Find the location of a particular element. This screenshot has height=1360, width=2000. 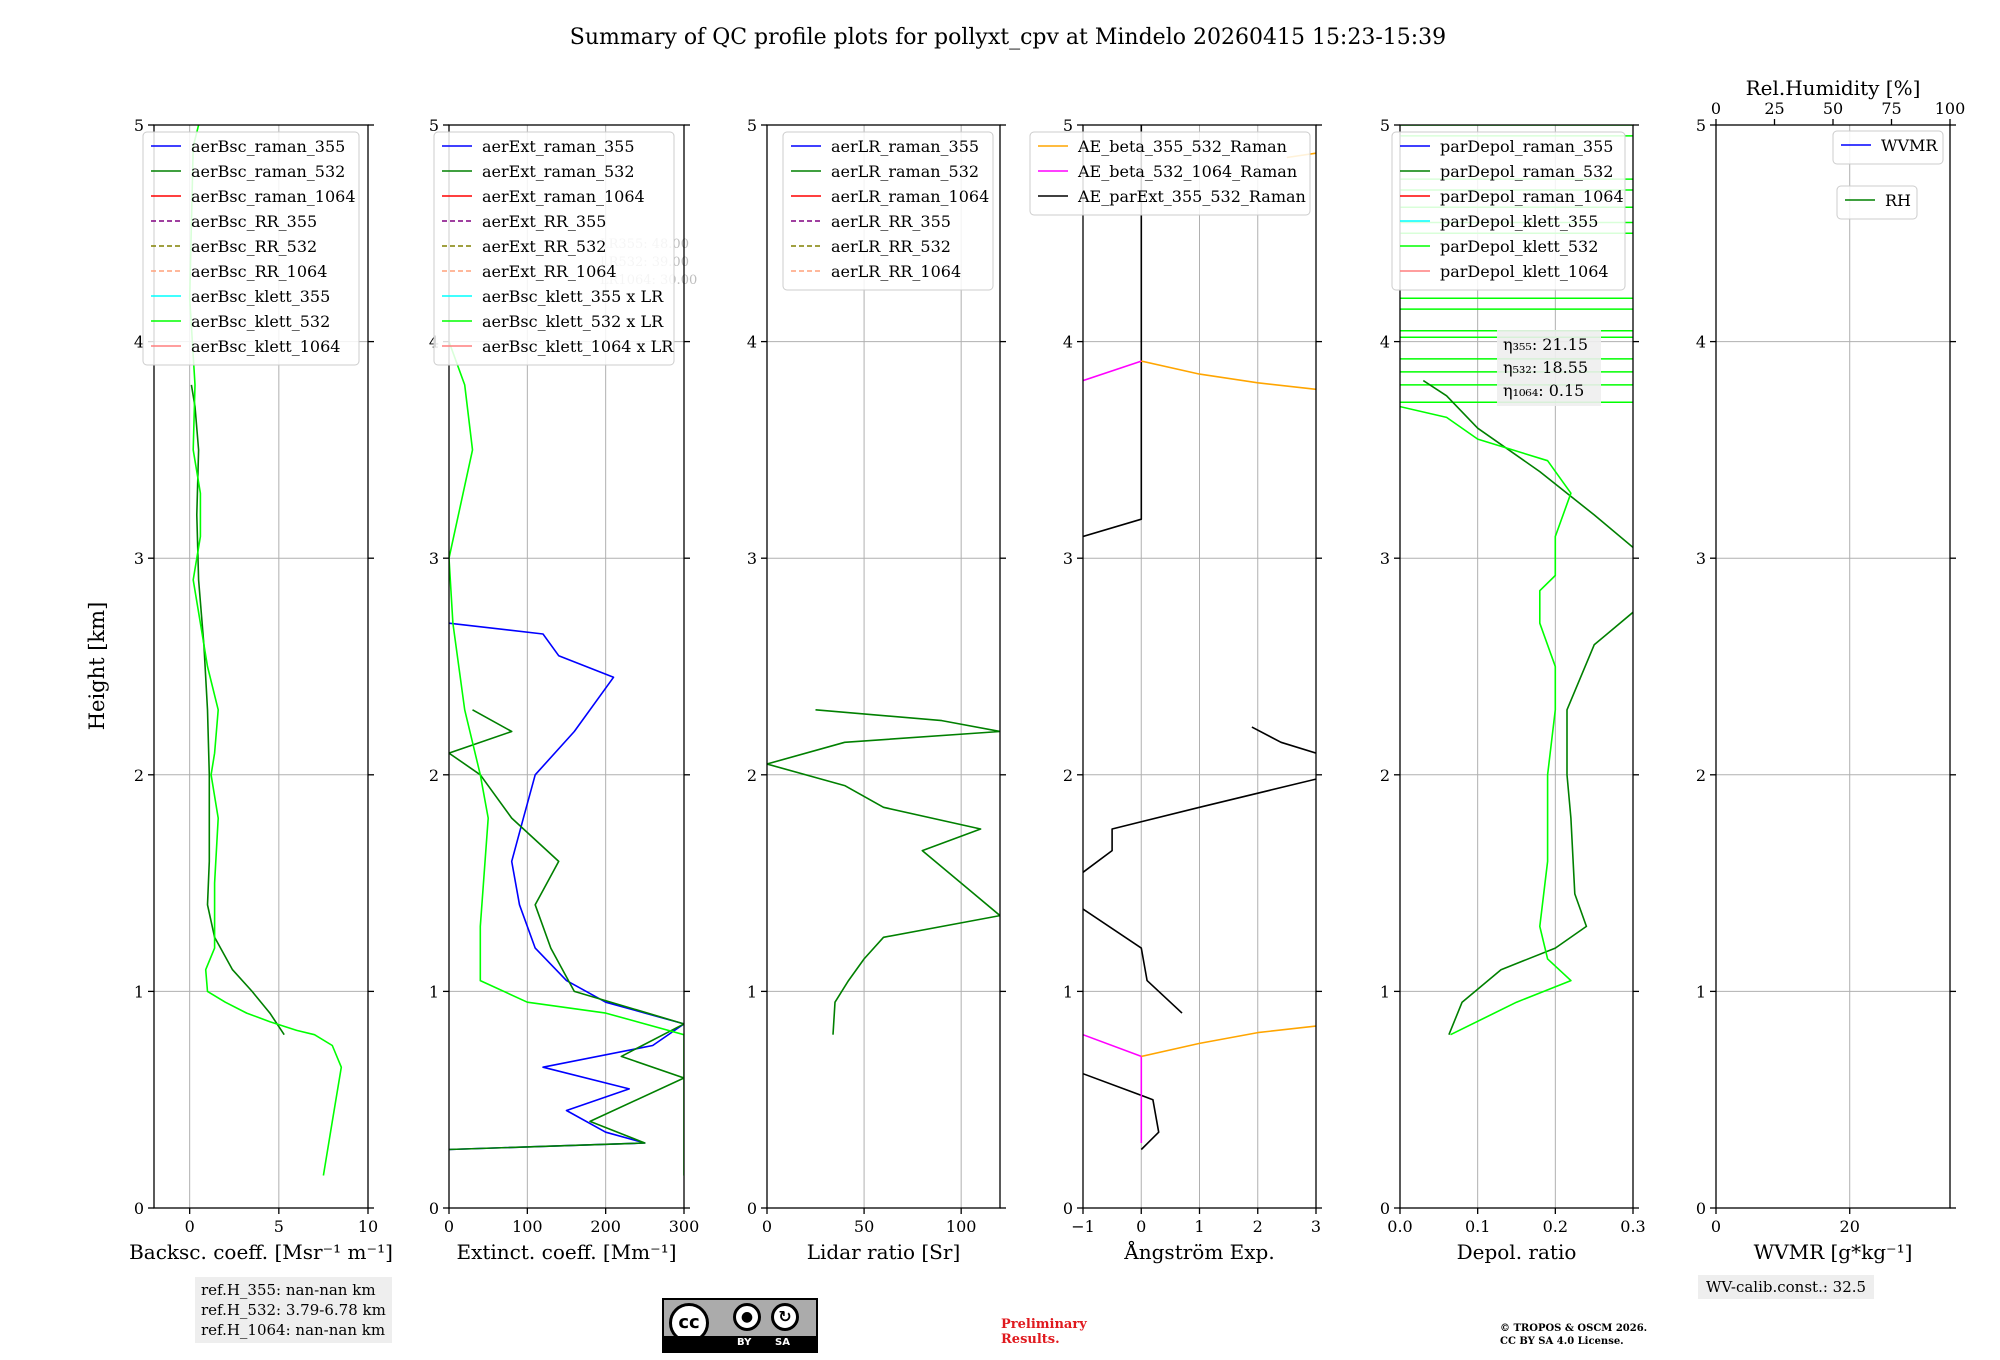

wv-calibration-box: WV-calib.const.: 32.5 is located at coordinates (1786, 1287).